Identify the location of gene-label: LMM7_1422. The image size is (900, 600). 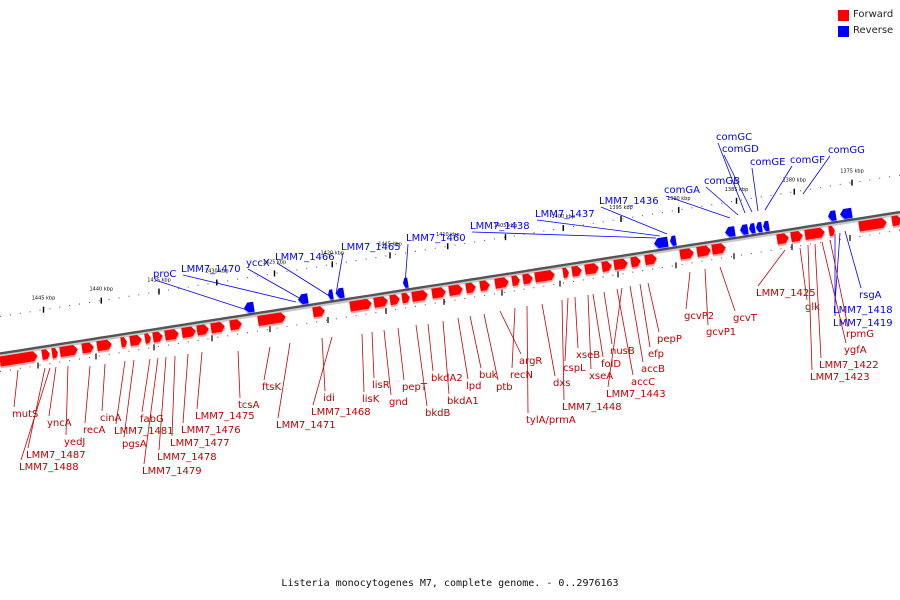
(849, 365).